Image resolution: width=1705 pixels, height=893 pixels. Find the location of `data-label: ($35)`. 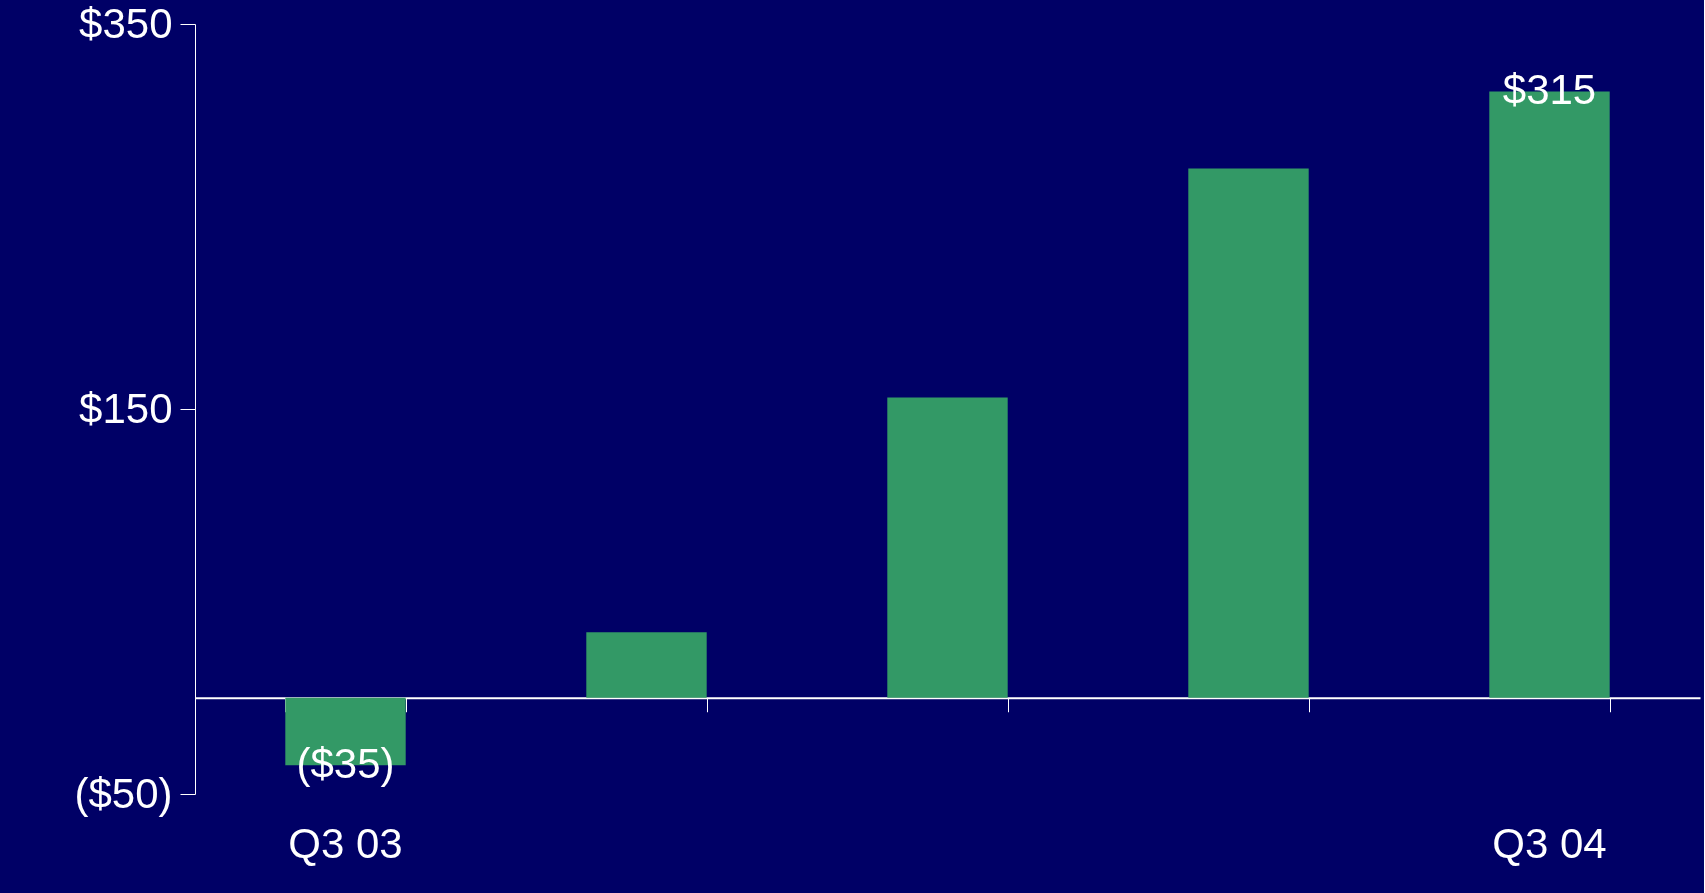

data-label: ($35) is located at coordinates (345, 764).